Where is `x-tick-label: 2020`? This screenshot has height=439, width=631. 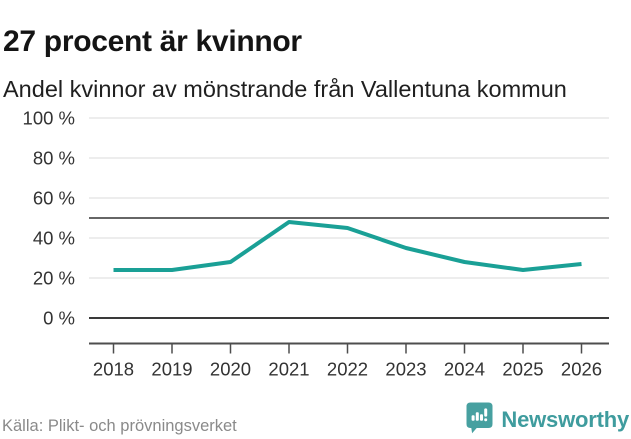 x-tick-label: 2020 is located at coordinates (230, 369).